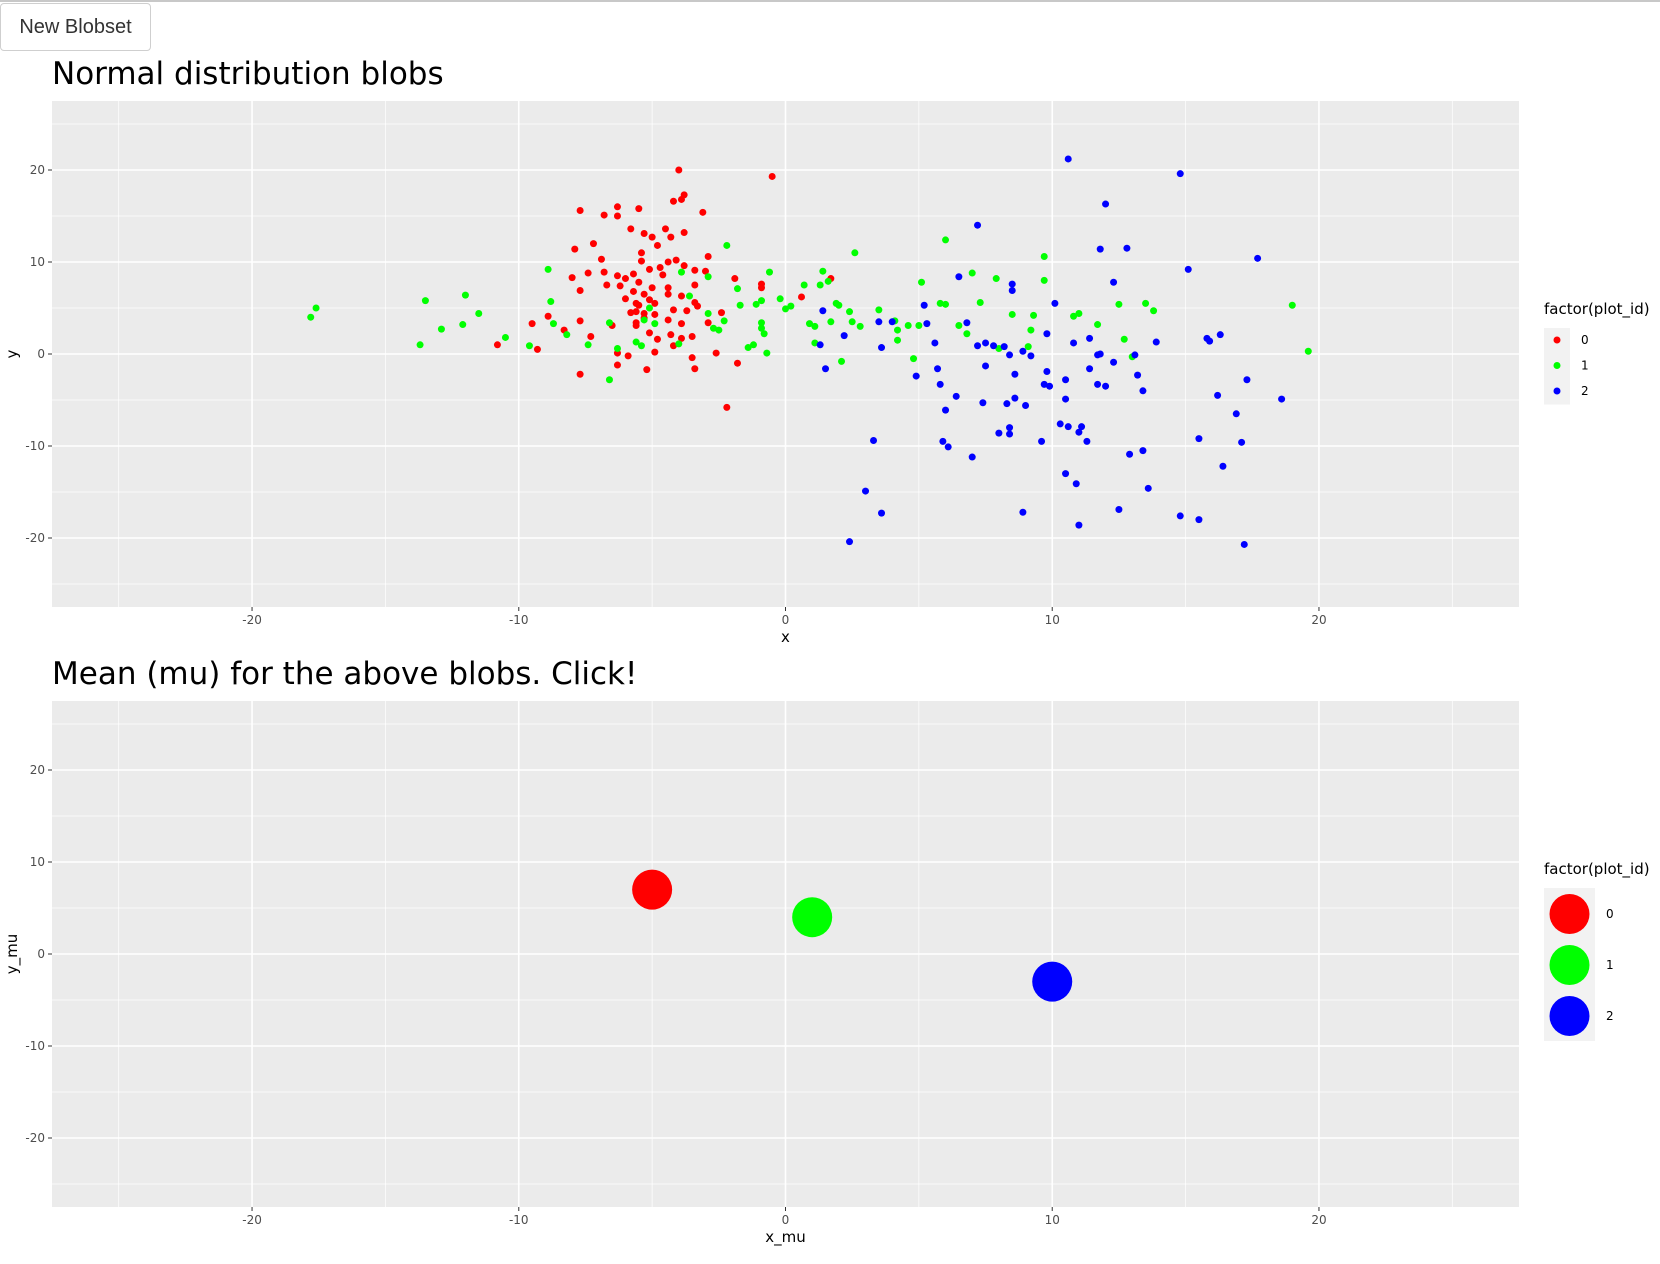 The image size is (1660, 1264). Describe the element at coordinates (785, 1237) in the screenshot. I see `x-axis-title: x_mu` at that location.